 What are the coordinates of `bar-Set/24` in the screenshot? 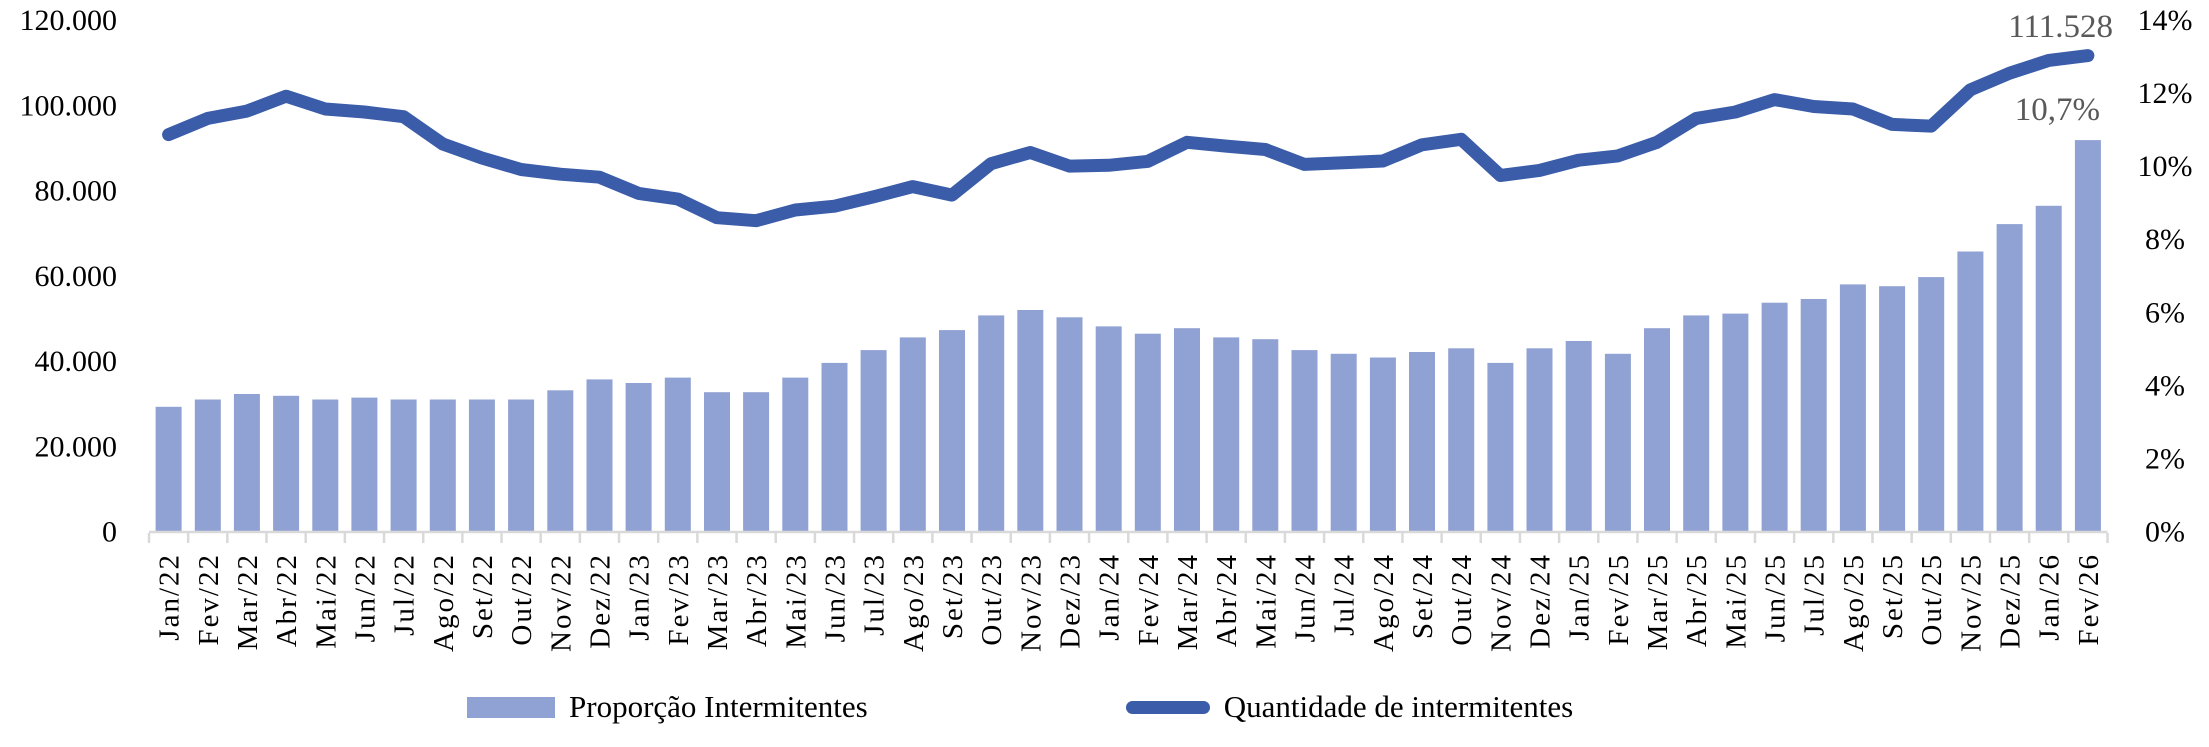 It's located at (1422, 441).